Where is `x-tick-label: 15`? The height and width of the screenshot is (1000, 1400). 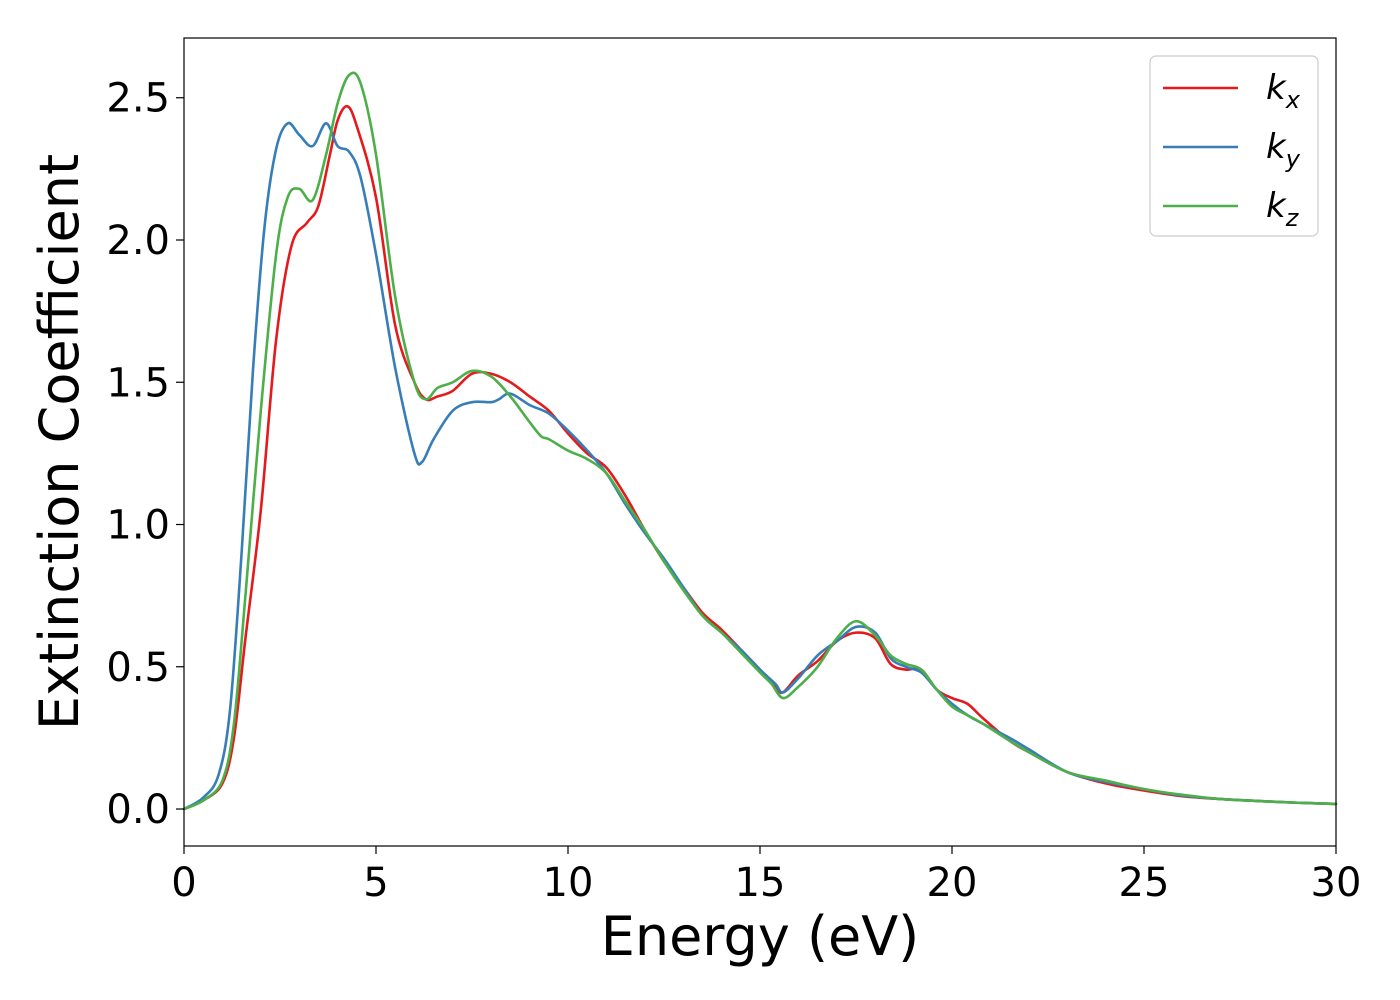 x-tick-label: 15 is located at coordinates (760, 883).